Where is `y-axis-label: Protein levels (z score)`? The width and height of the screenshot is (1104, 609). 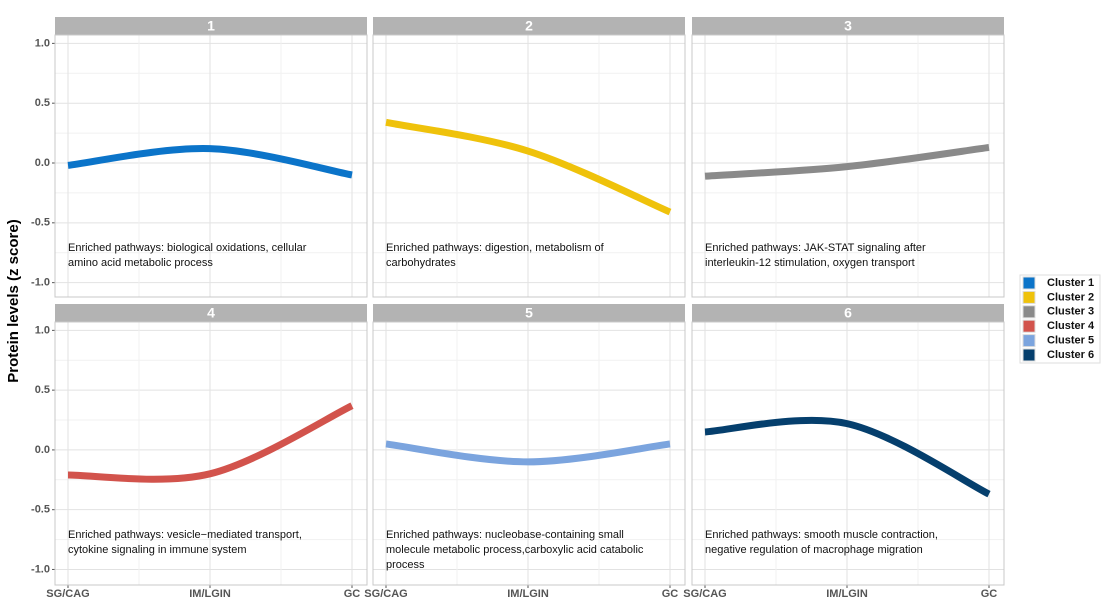
y-axis-label: Protein levels (z score) is located at coordinates (13, 300).